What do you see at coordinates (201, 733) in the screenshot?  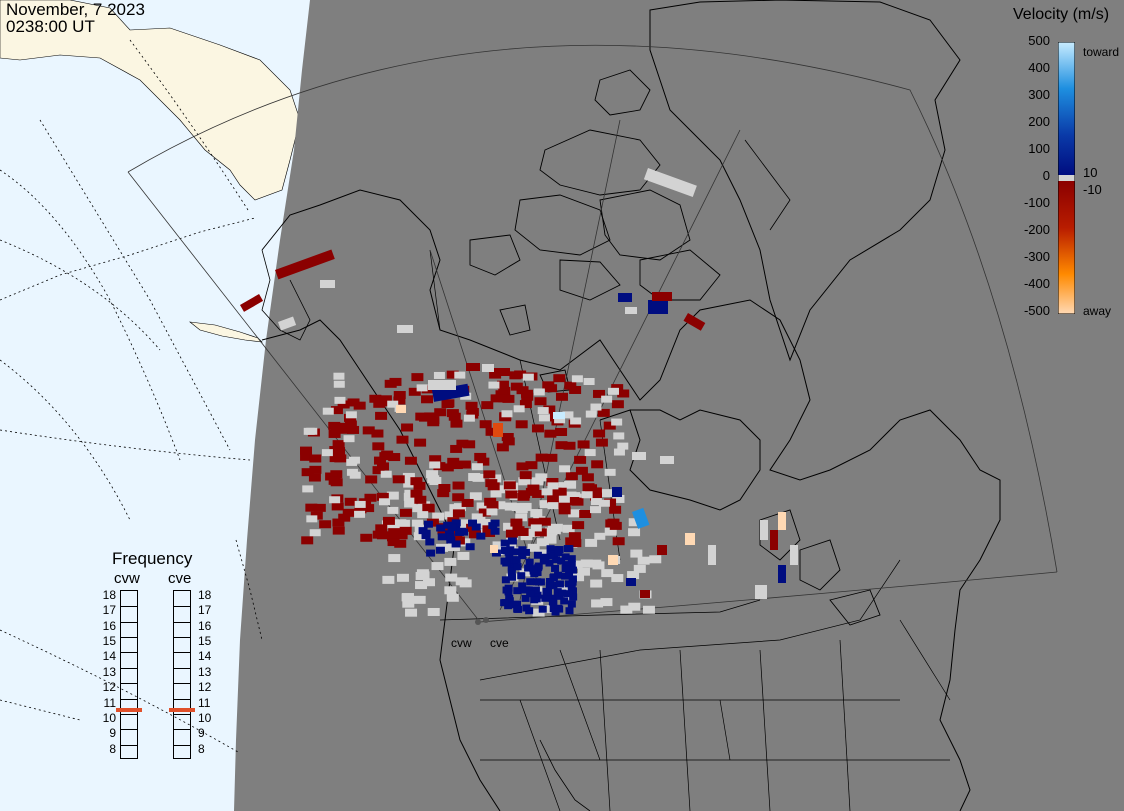 I see `freq-label-right-9: 9` at bounding box center [201, 733].